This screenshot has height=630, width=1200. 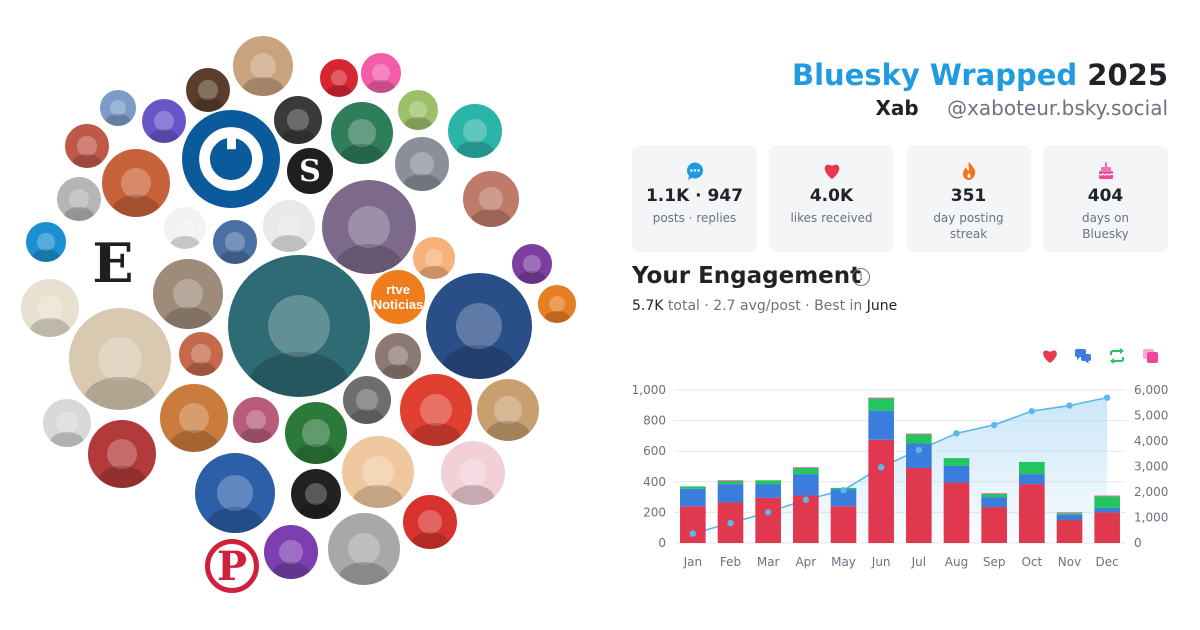 What do you see at coordinates (398, 297) in the screenshot?
I see `brand-logo: rtve Noticias` at bounding box center [398, 297].